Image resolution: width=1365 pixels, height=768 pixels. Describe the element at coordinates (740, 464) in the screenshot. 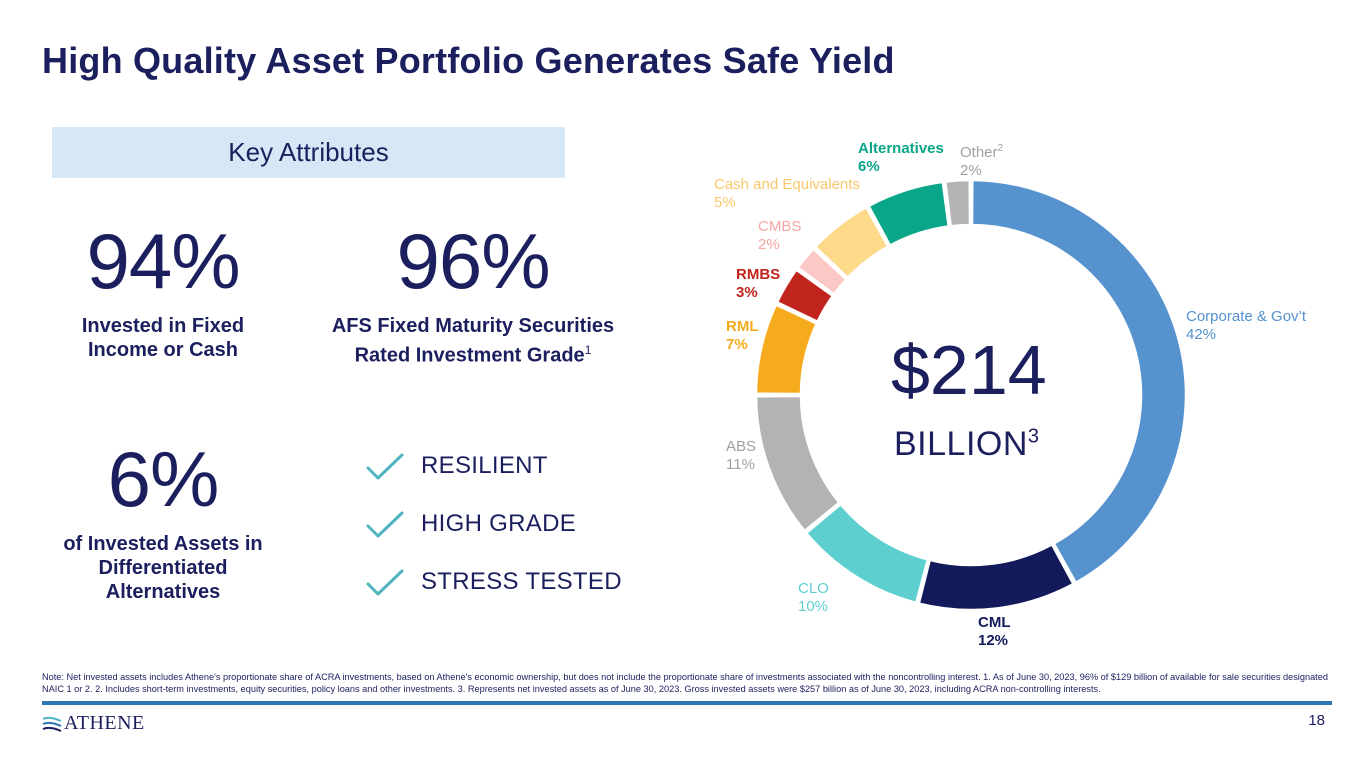

I see `slice-percent: 11%` at that location.